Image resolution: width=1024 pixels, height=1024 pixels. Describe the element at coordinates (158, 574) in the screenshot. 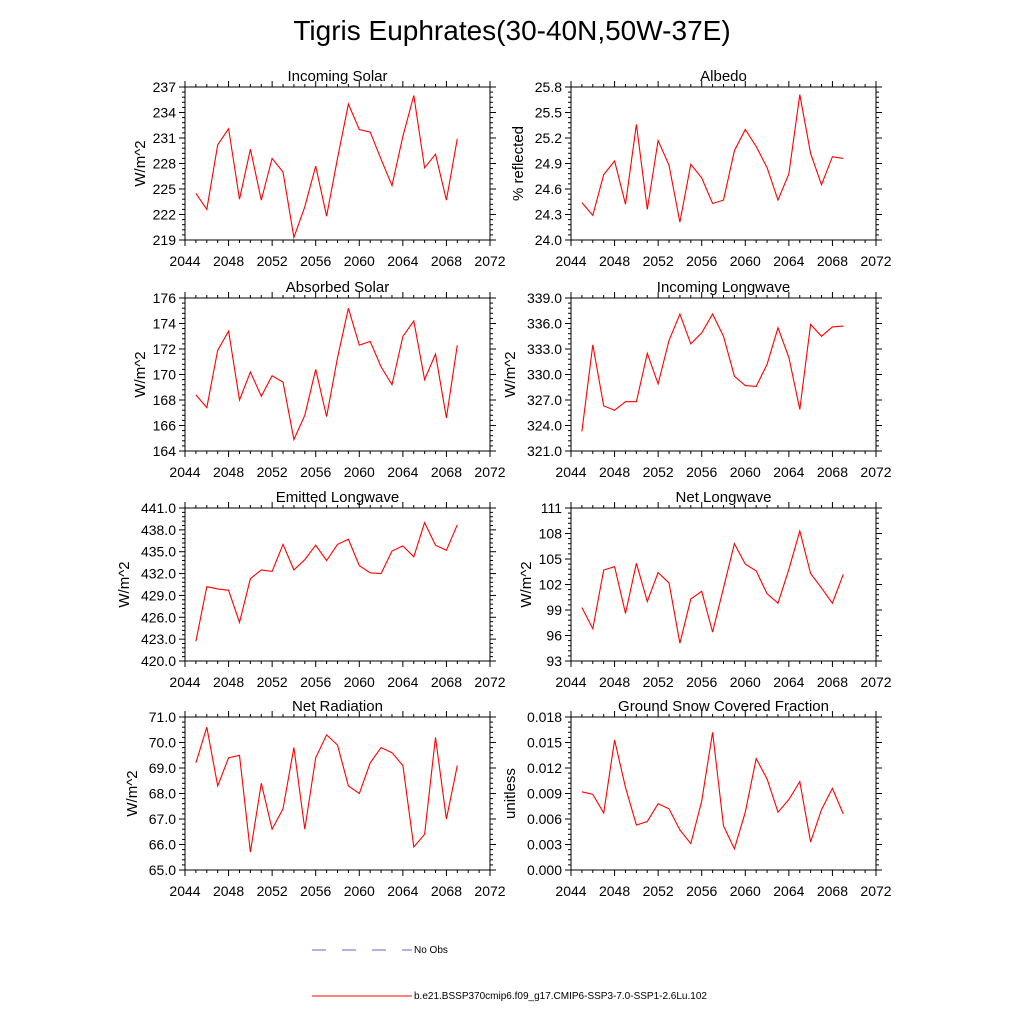

I see `y-tick-label: 432.0` at that location.